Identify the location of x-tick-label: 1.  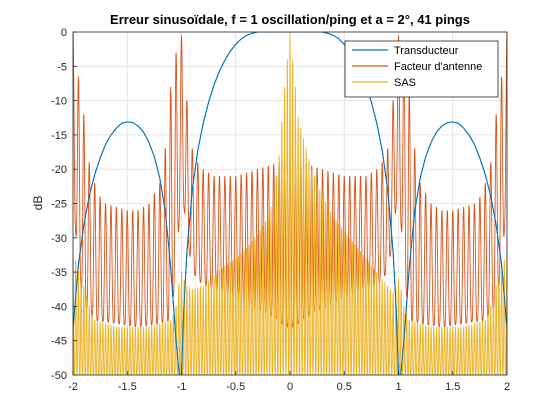
(398, 387).